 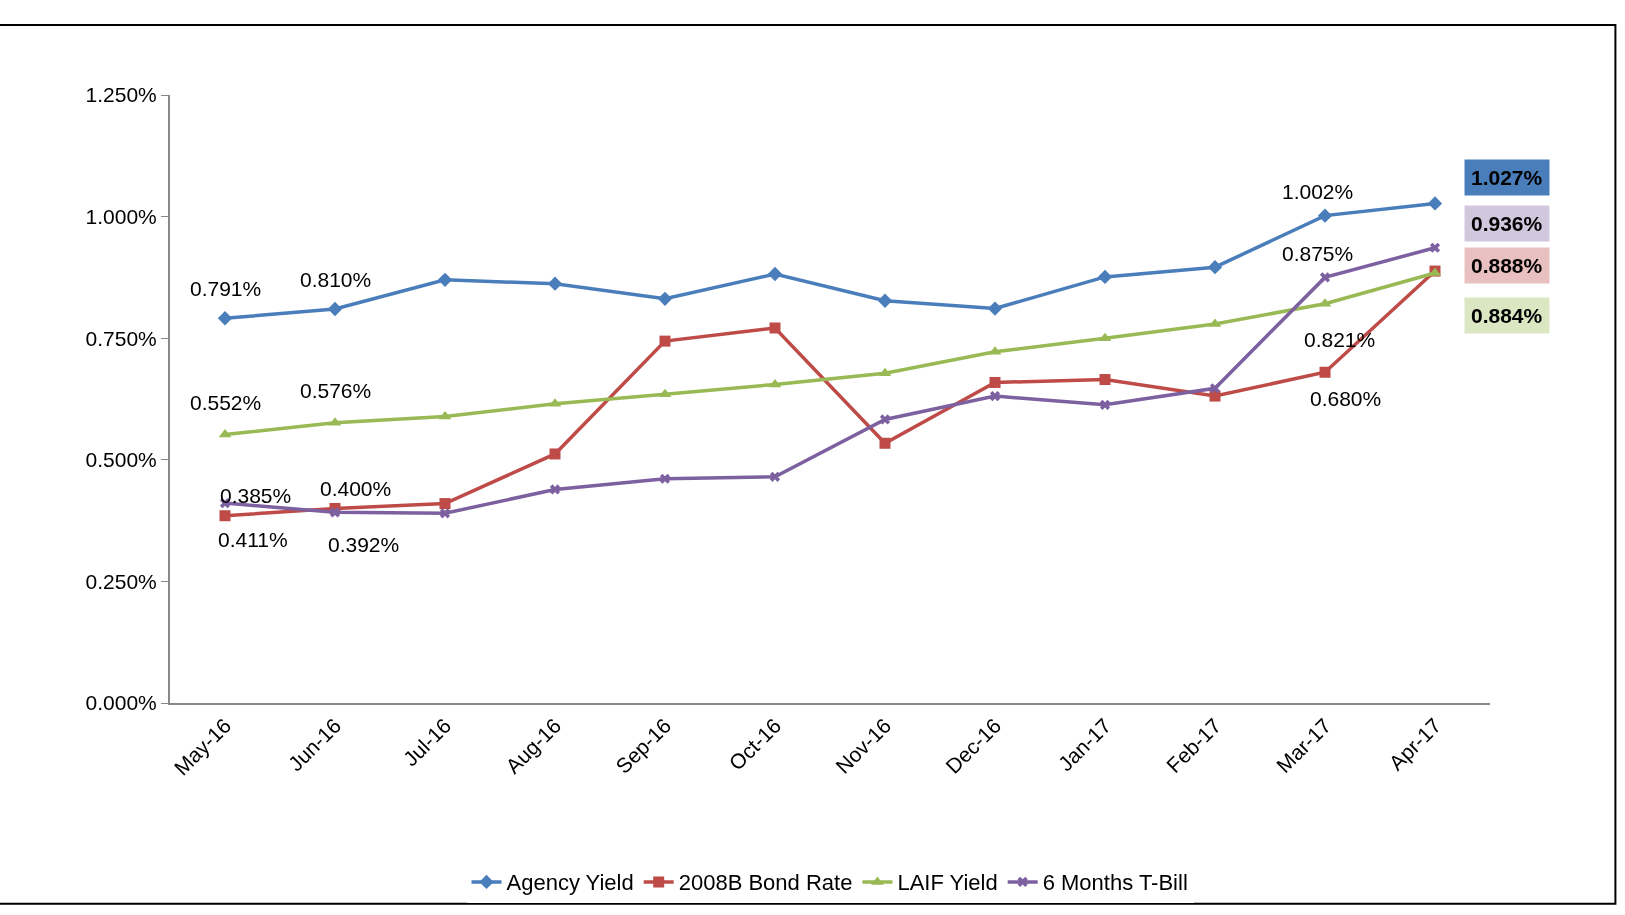 What do you see at coordinates (1346, 398) in the screenshot?
I see `data-label: 0.680%` at bounding box center [1346, 398].